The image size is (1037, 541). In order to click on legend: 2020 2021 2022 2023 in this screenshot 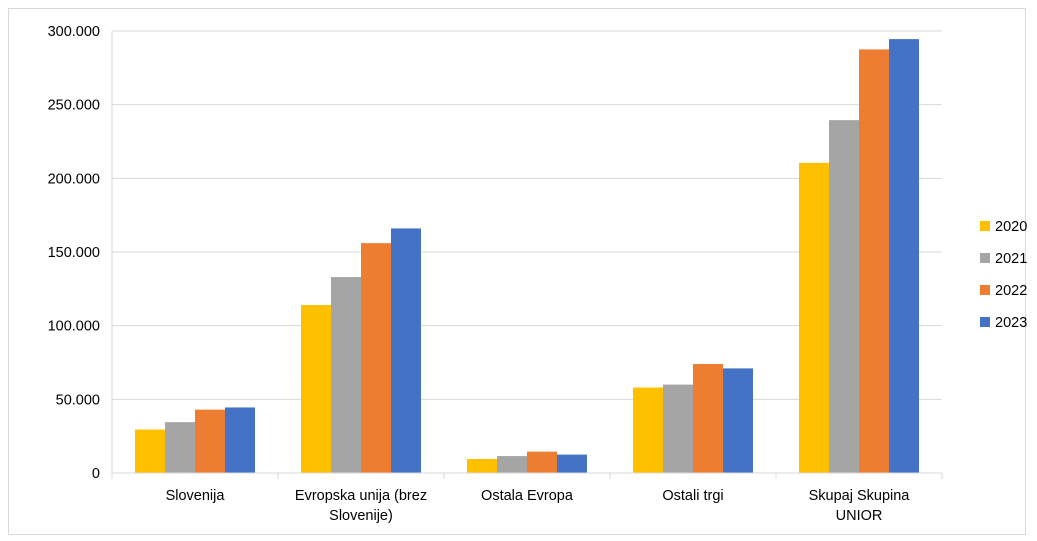, I will do `click(1003, 275)`.